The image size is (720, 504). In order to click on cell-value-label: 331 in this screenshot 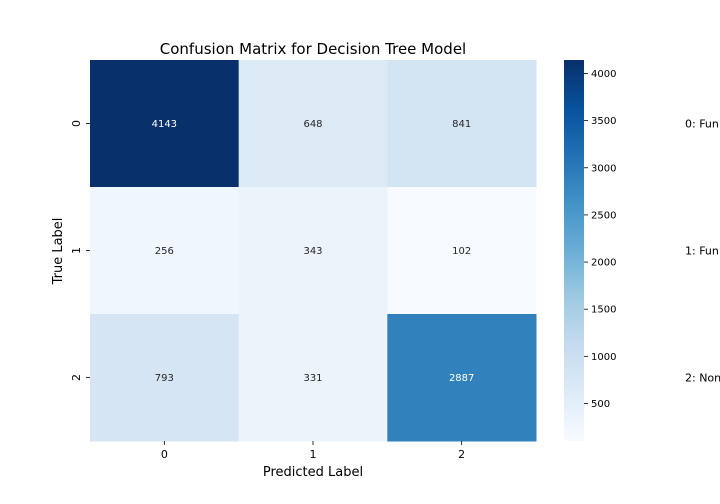, I will do `click(312, 378)`.